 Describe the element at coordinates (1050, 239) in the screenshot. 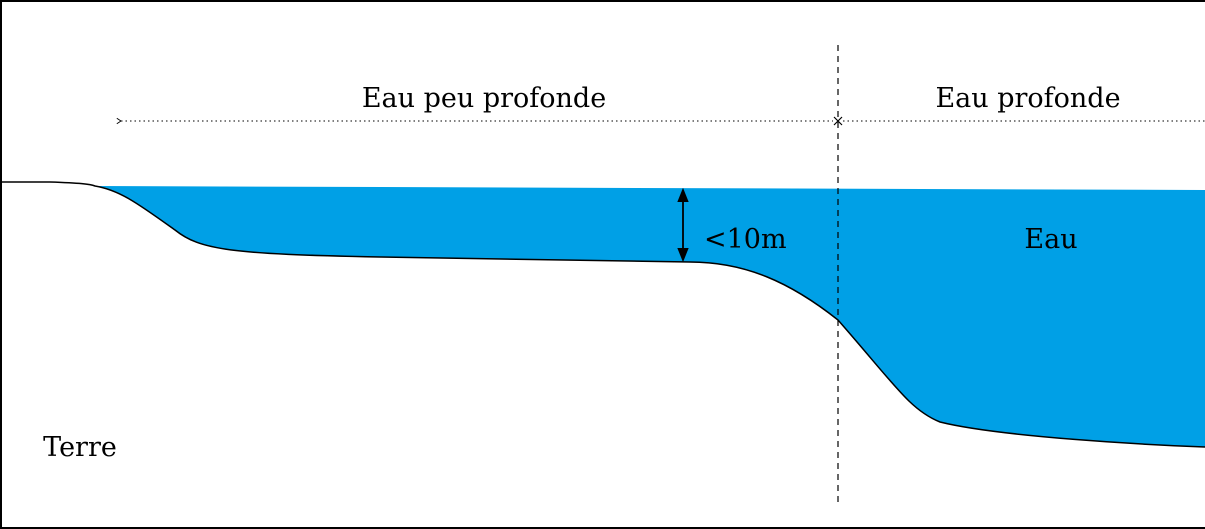

I see `water-label: Eau` at that location.